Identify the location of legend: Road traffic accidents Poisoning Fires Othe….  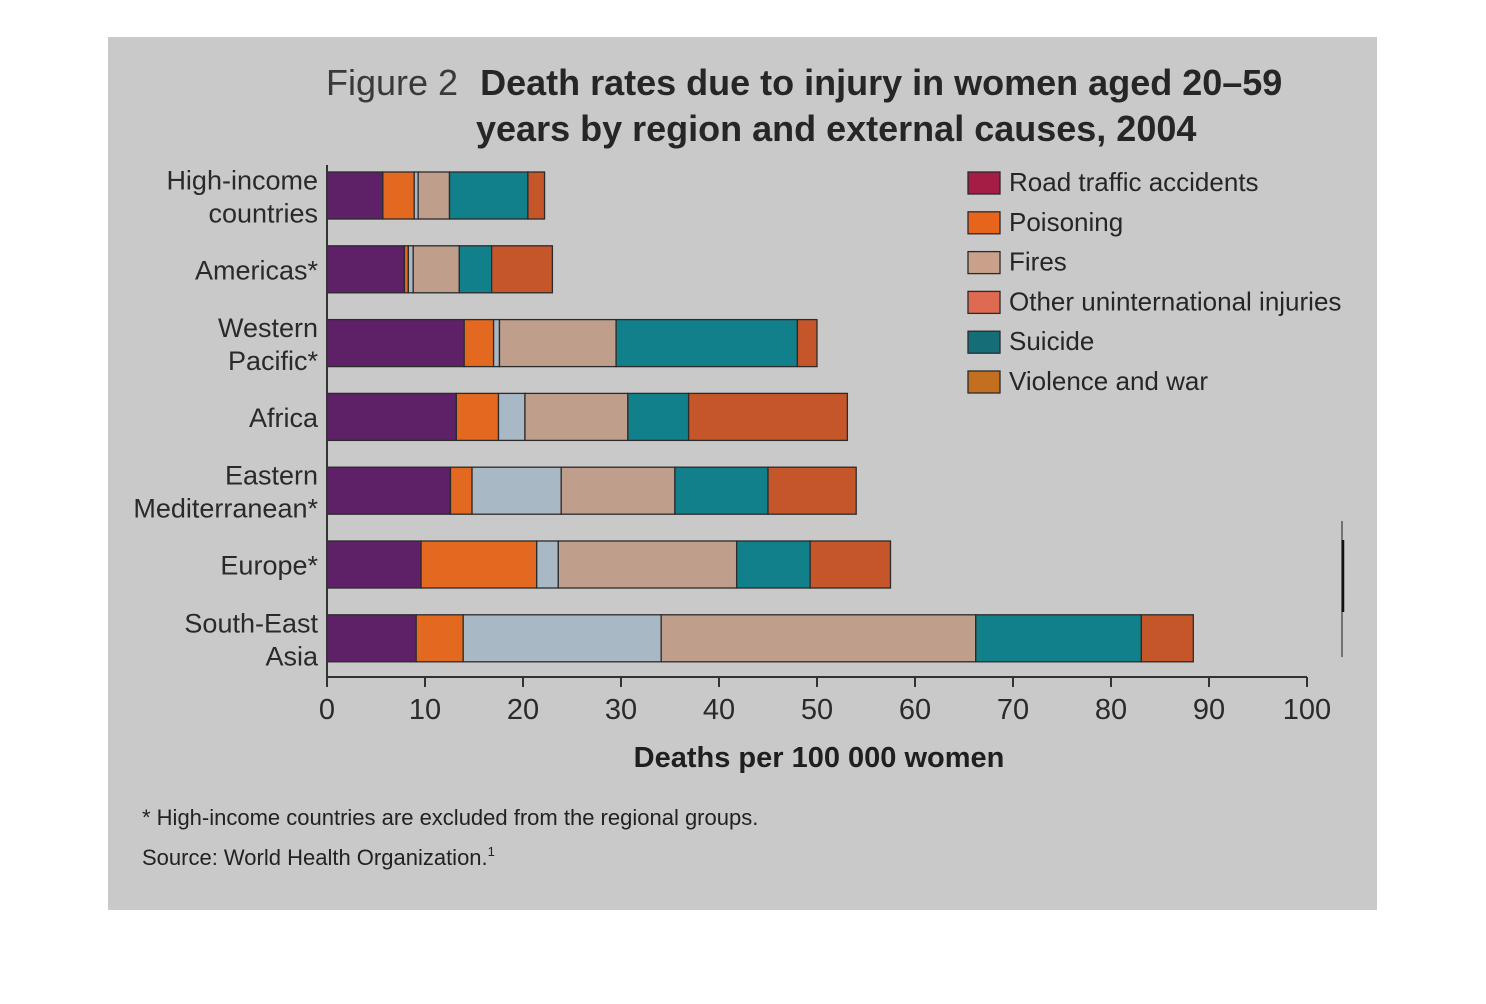
(1154, 281).